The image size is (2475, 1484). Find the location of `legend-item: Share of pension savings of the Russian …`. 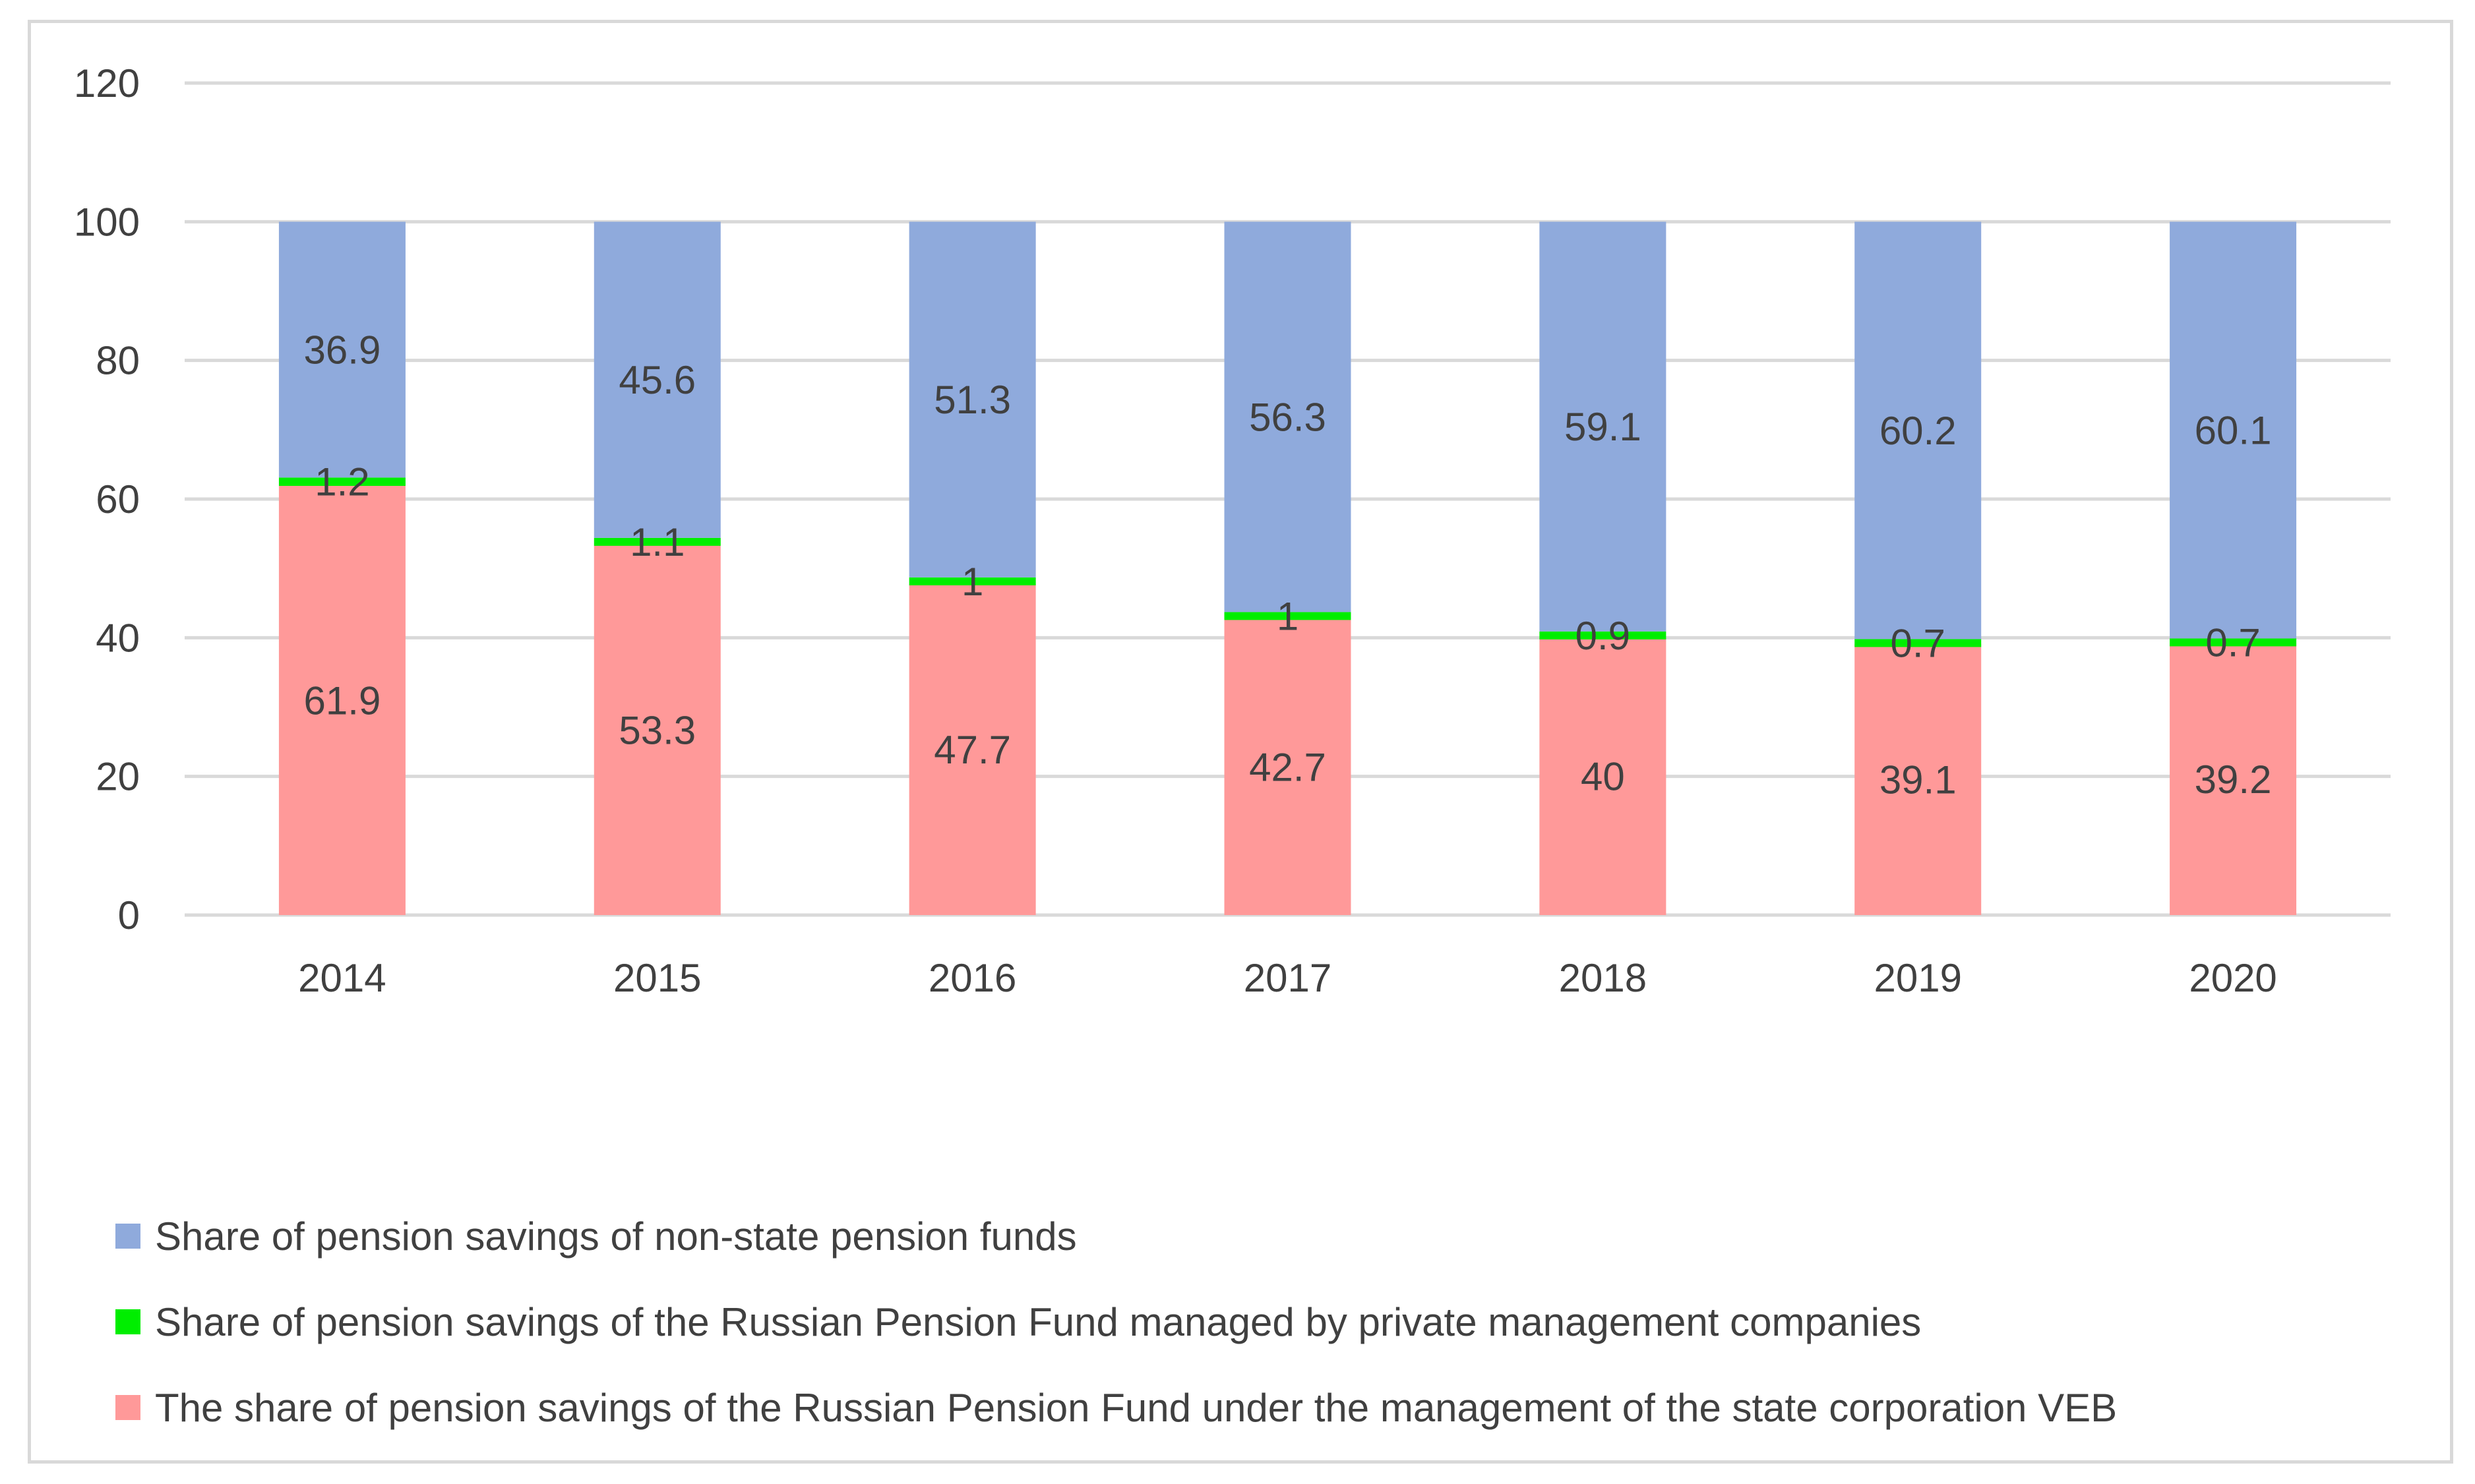

legend-item: Share of pension savings of the Russian … is located at coordinates (1116, 1322).